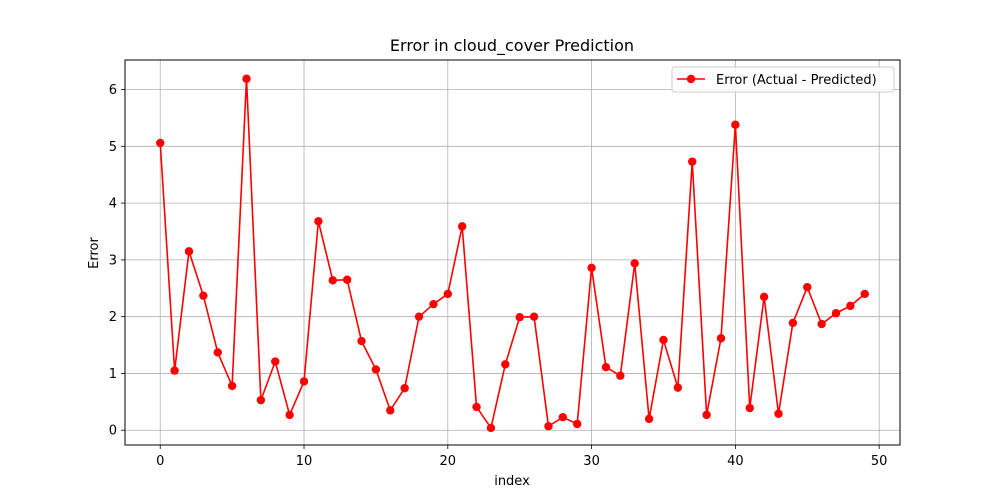  I want to click on y-axis-label: Error, so click(94, 253).